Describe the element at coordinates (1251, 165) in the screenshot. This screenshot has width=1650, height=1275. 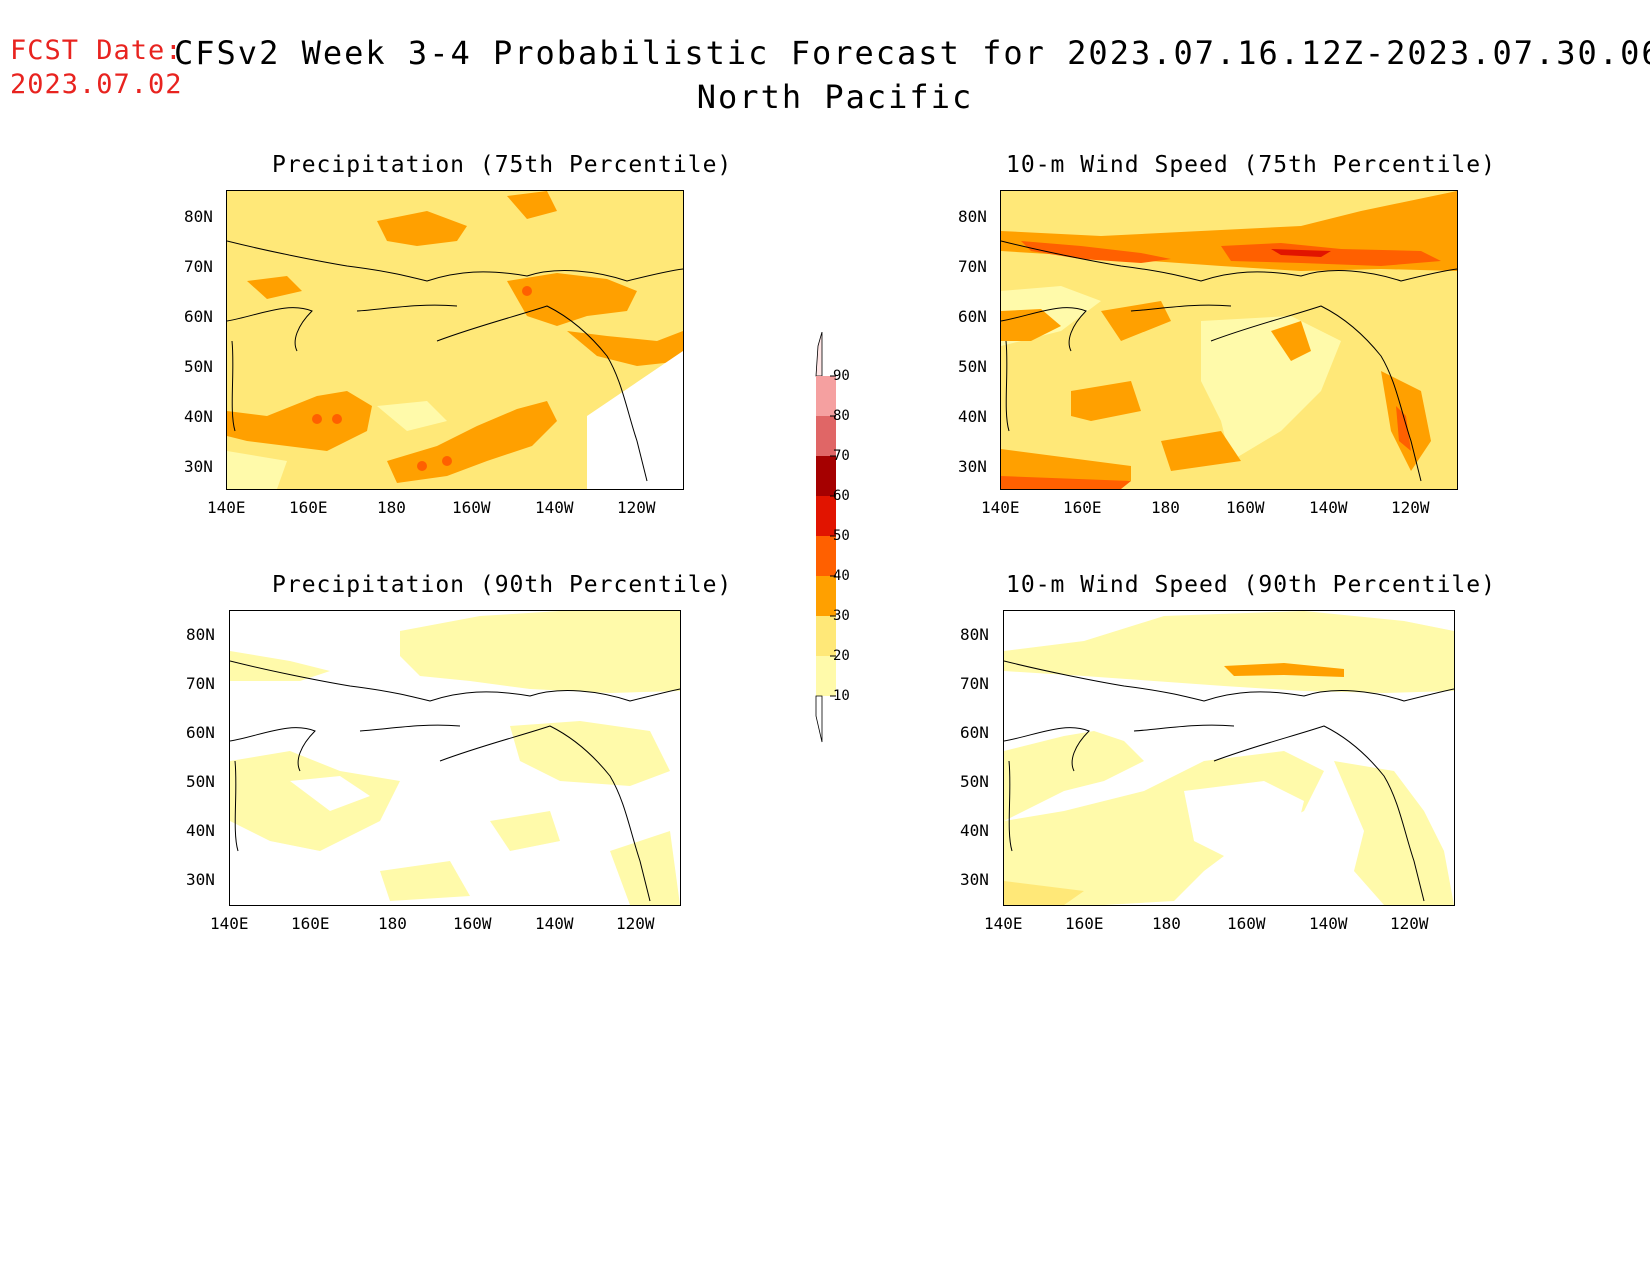
I see `panel-wind-75-title: 10-m Wind Speed (75th Percentile)` at that location.